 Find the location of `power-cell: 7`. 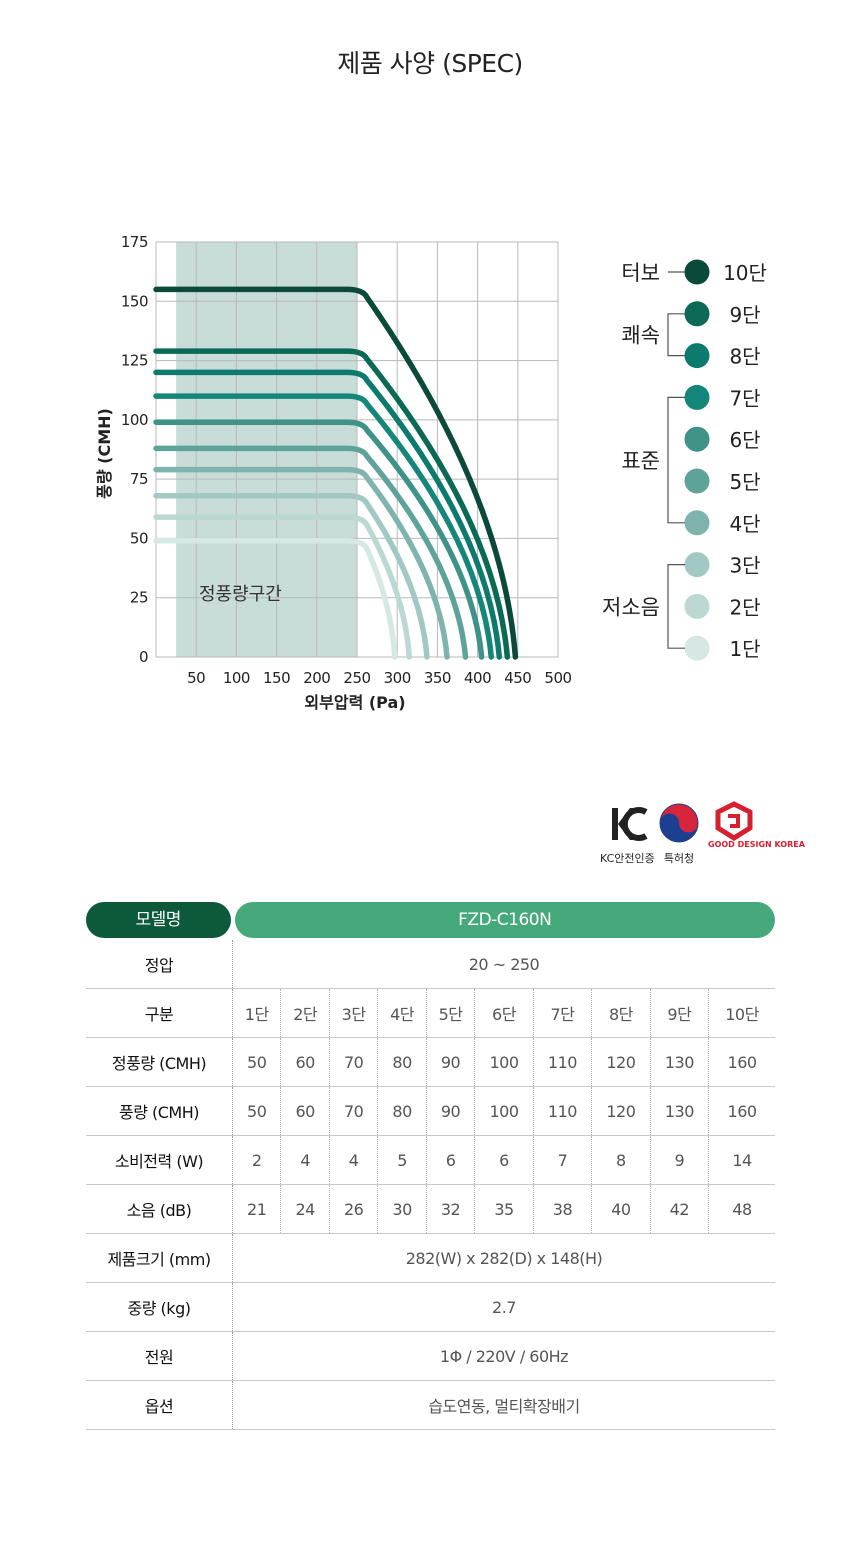

power-cell: 7 is located at coordinates (562, 1160).